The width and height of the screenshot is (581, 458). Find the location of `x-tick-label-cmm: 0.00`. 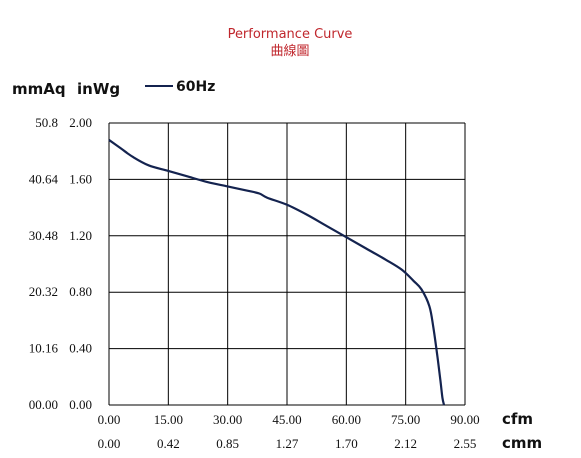

x-tick-label-cmm: 0.00 is located at coordinates (109, 443).